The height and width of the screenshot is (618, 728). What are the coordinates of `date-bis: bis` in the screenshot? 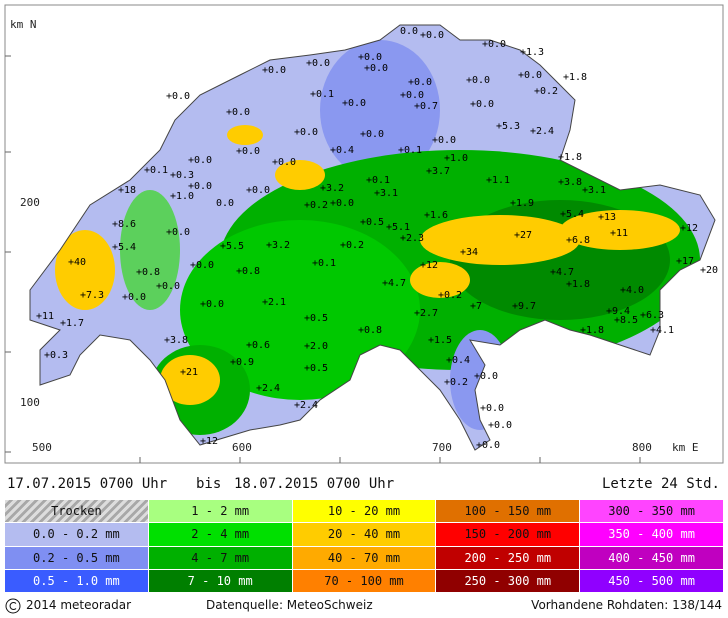 It's located at (209, 484).